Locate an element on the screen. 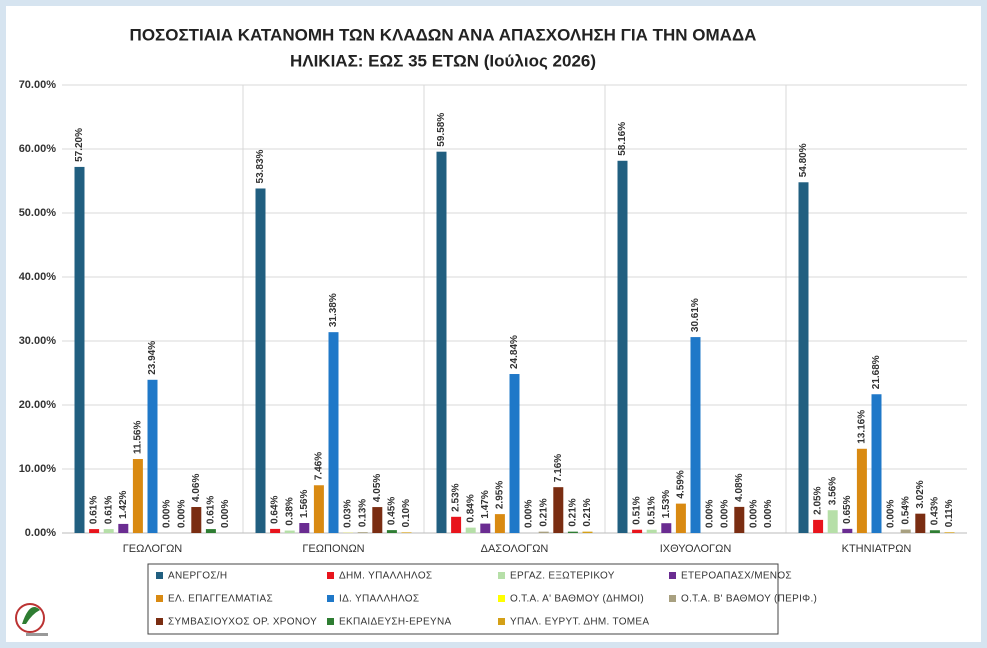 The height and width of the screenshot is (648, 987). y-tick-label: 50.00% is located at coordinates (38, 213).